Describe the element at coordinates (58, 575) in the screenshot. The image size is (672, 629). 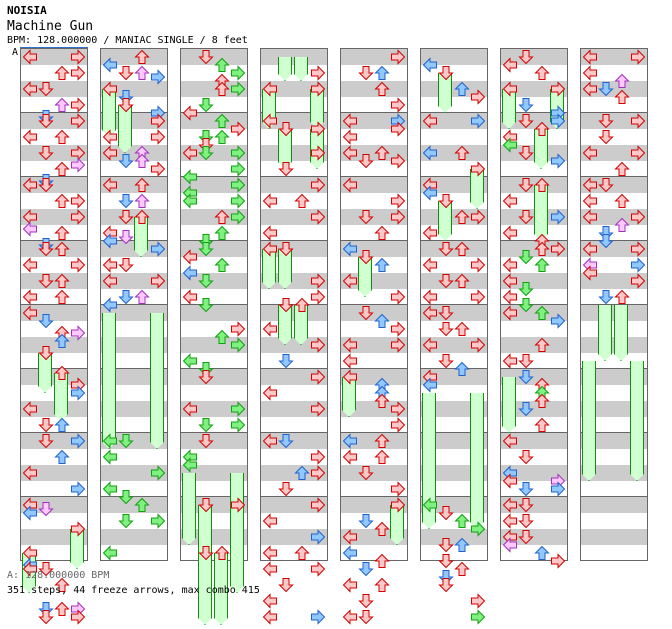
I see `bpm-legend: A: 128.000000 BPM` at that location.